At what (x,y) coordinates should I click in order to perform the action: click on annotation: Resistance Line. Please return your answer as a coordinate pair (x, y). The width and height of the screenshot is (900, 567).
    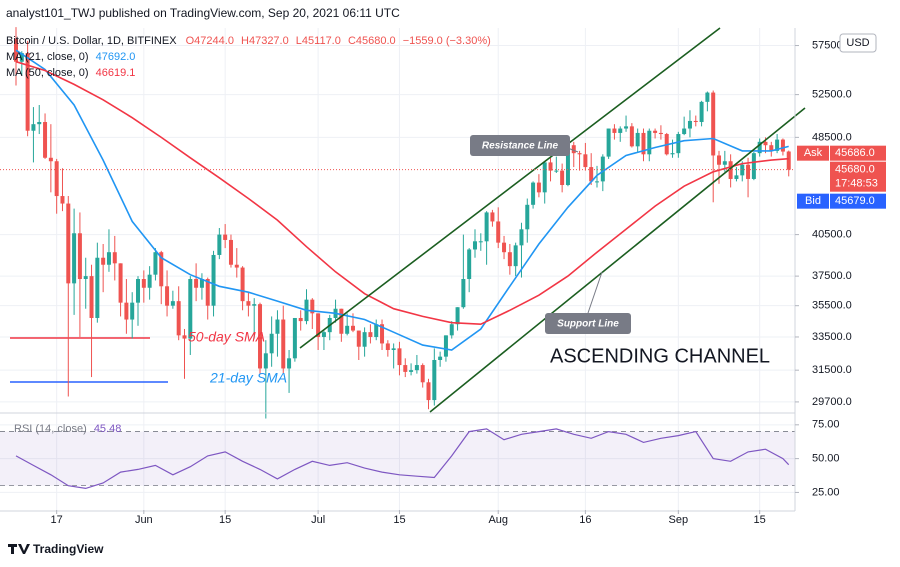
    Looking at the image, I should click on (520, 146).